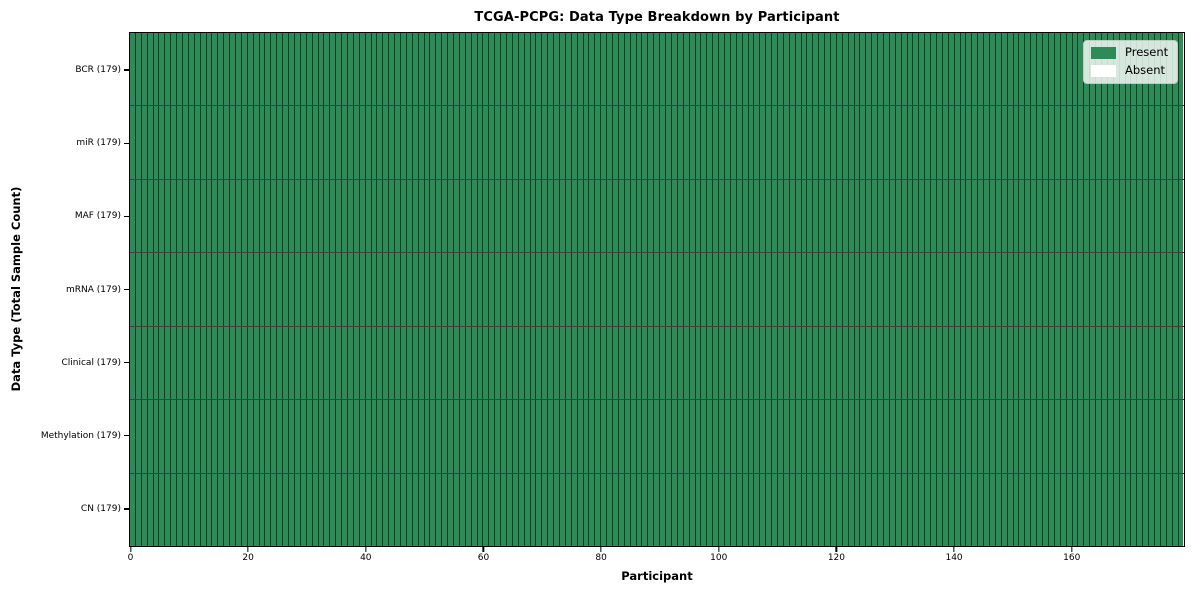 This screenshot has width=1200, height=600. I want to click on legend-swatch-present, so click(1103, 53).